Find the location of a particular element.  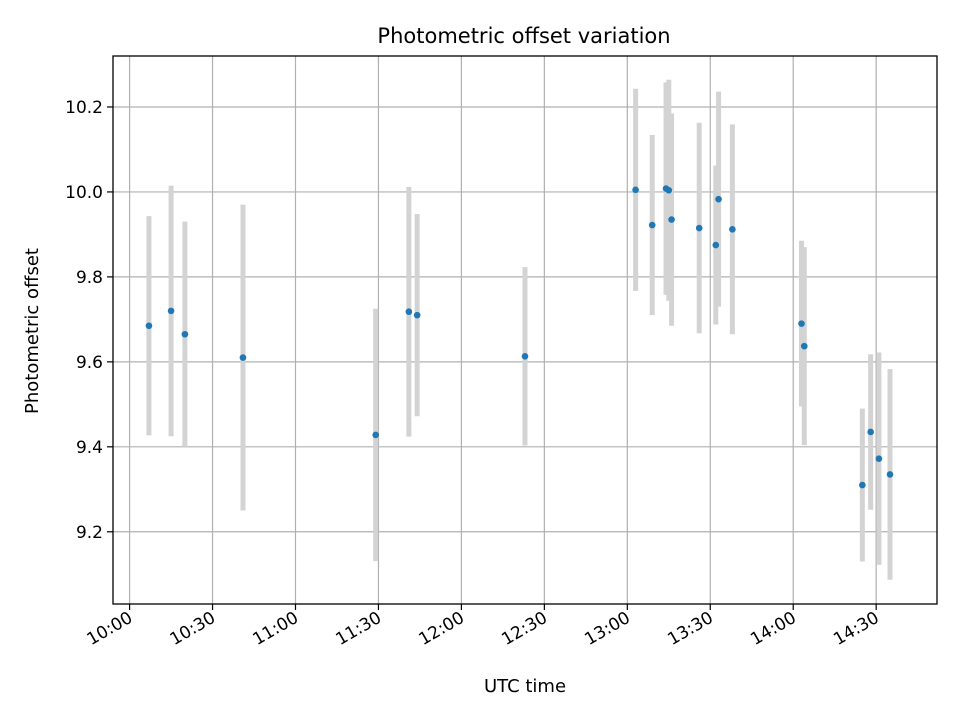

x-tick-label: 14:00 is located at coordinates (773, 629).